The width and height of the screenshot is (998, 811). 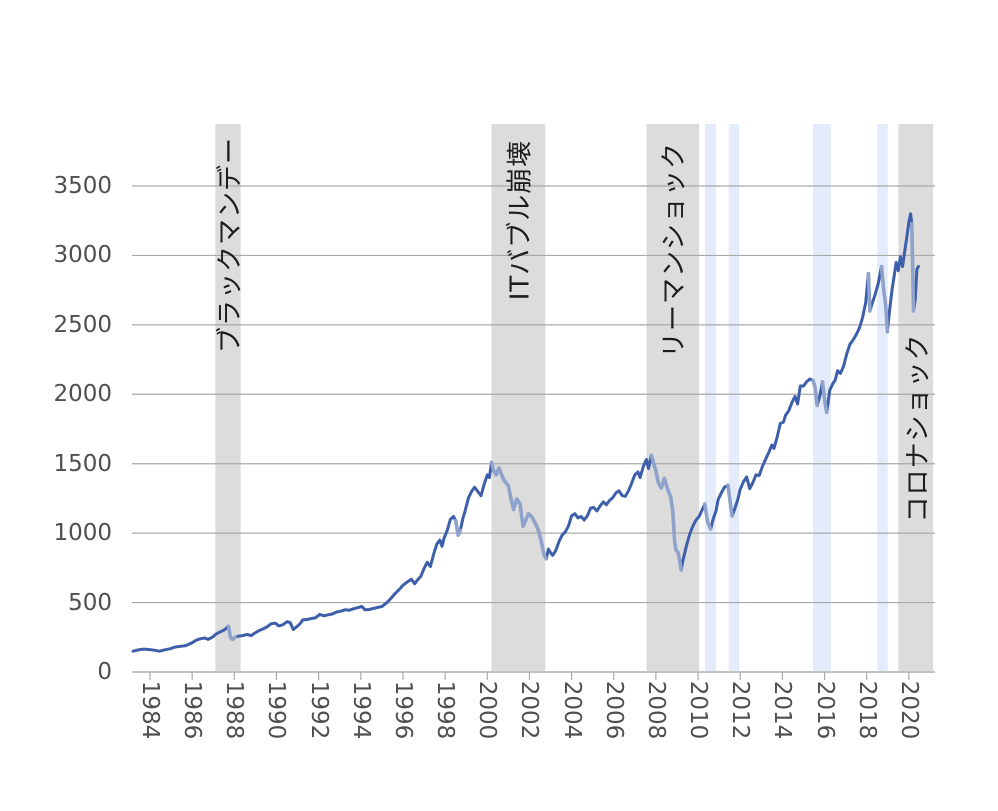 I want to click on x-tick-label: 2016, so click(x=824, y=710).